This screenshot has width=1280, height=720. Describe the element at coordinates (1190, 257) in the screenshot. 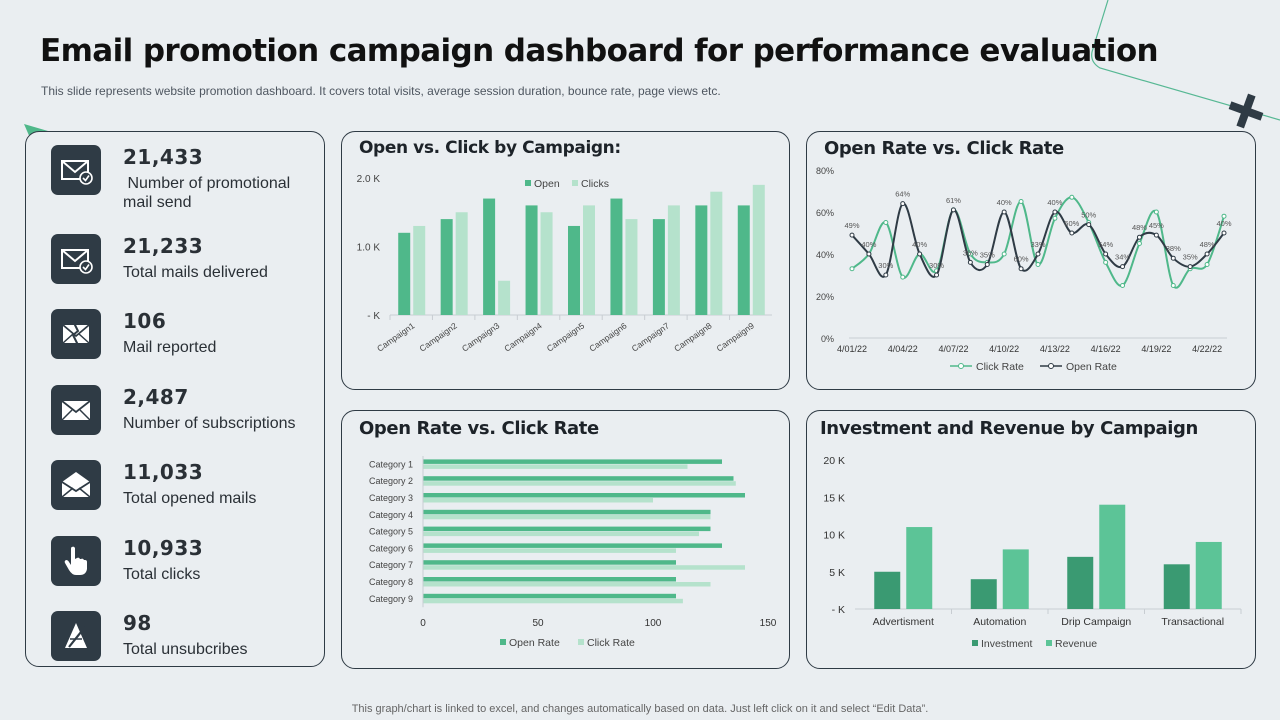

I see `data-label: 35%` at that location.